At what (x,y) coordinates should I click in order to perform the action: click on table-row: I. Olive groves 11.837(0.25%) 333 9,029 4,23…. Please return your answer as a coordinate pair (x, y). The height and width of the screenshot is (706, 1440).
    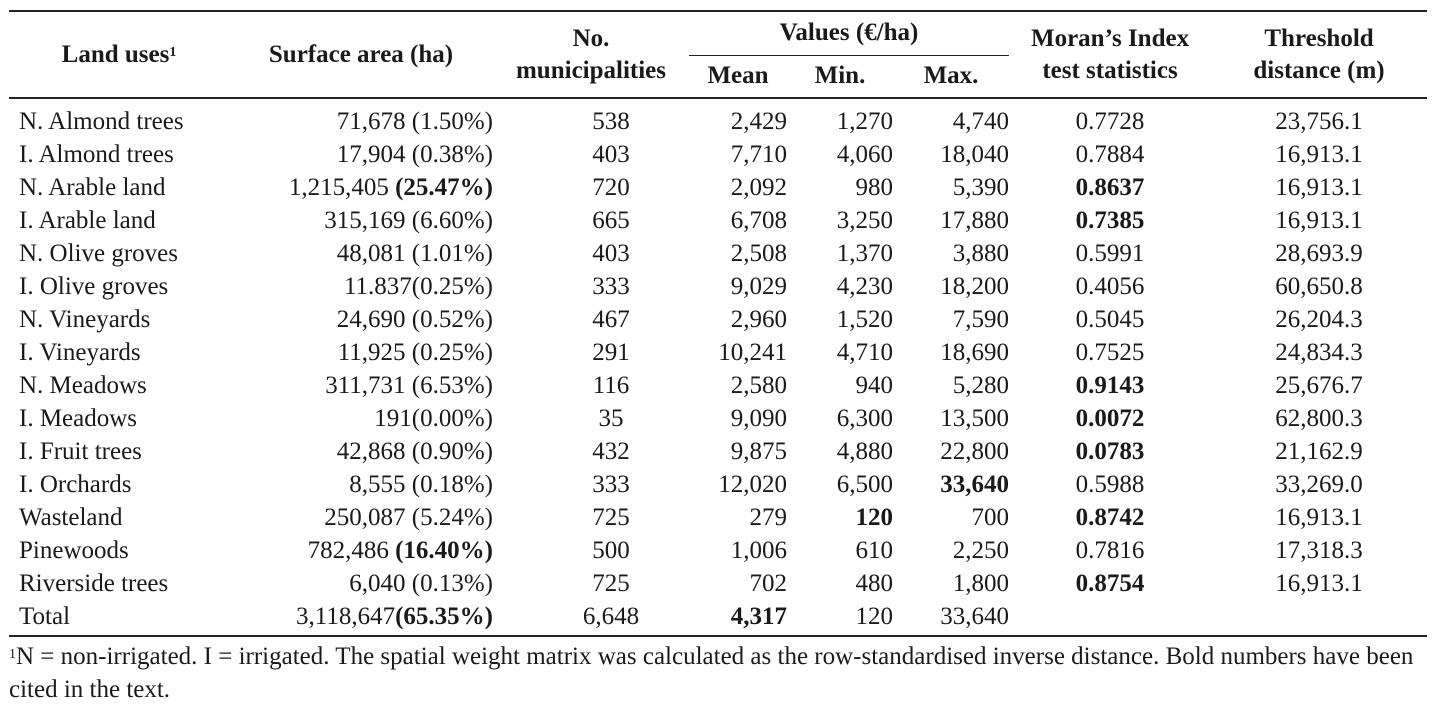
    Looking at the image, I should click on (718, 286).